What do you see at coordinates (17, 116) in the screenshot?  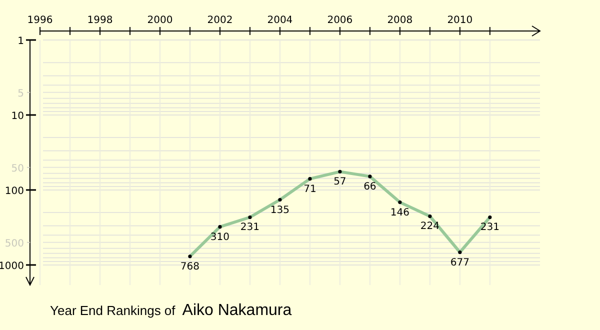 I see `y-tick-label: 10` at bounding box center [17, 116].